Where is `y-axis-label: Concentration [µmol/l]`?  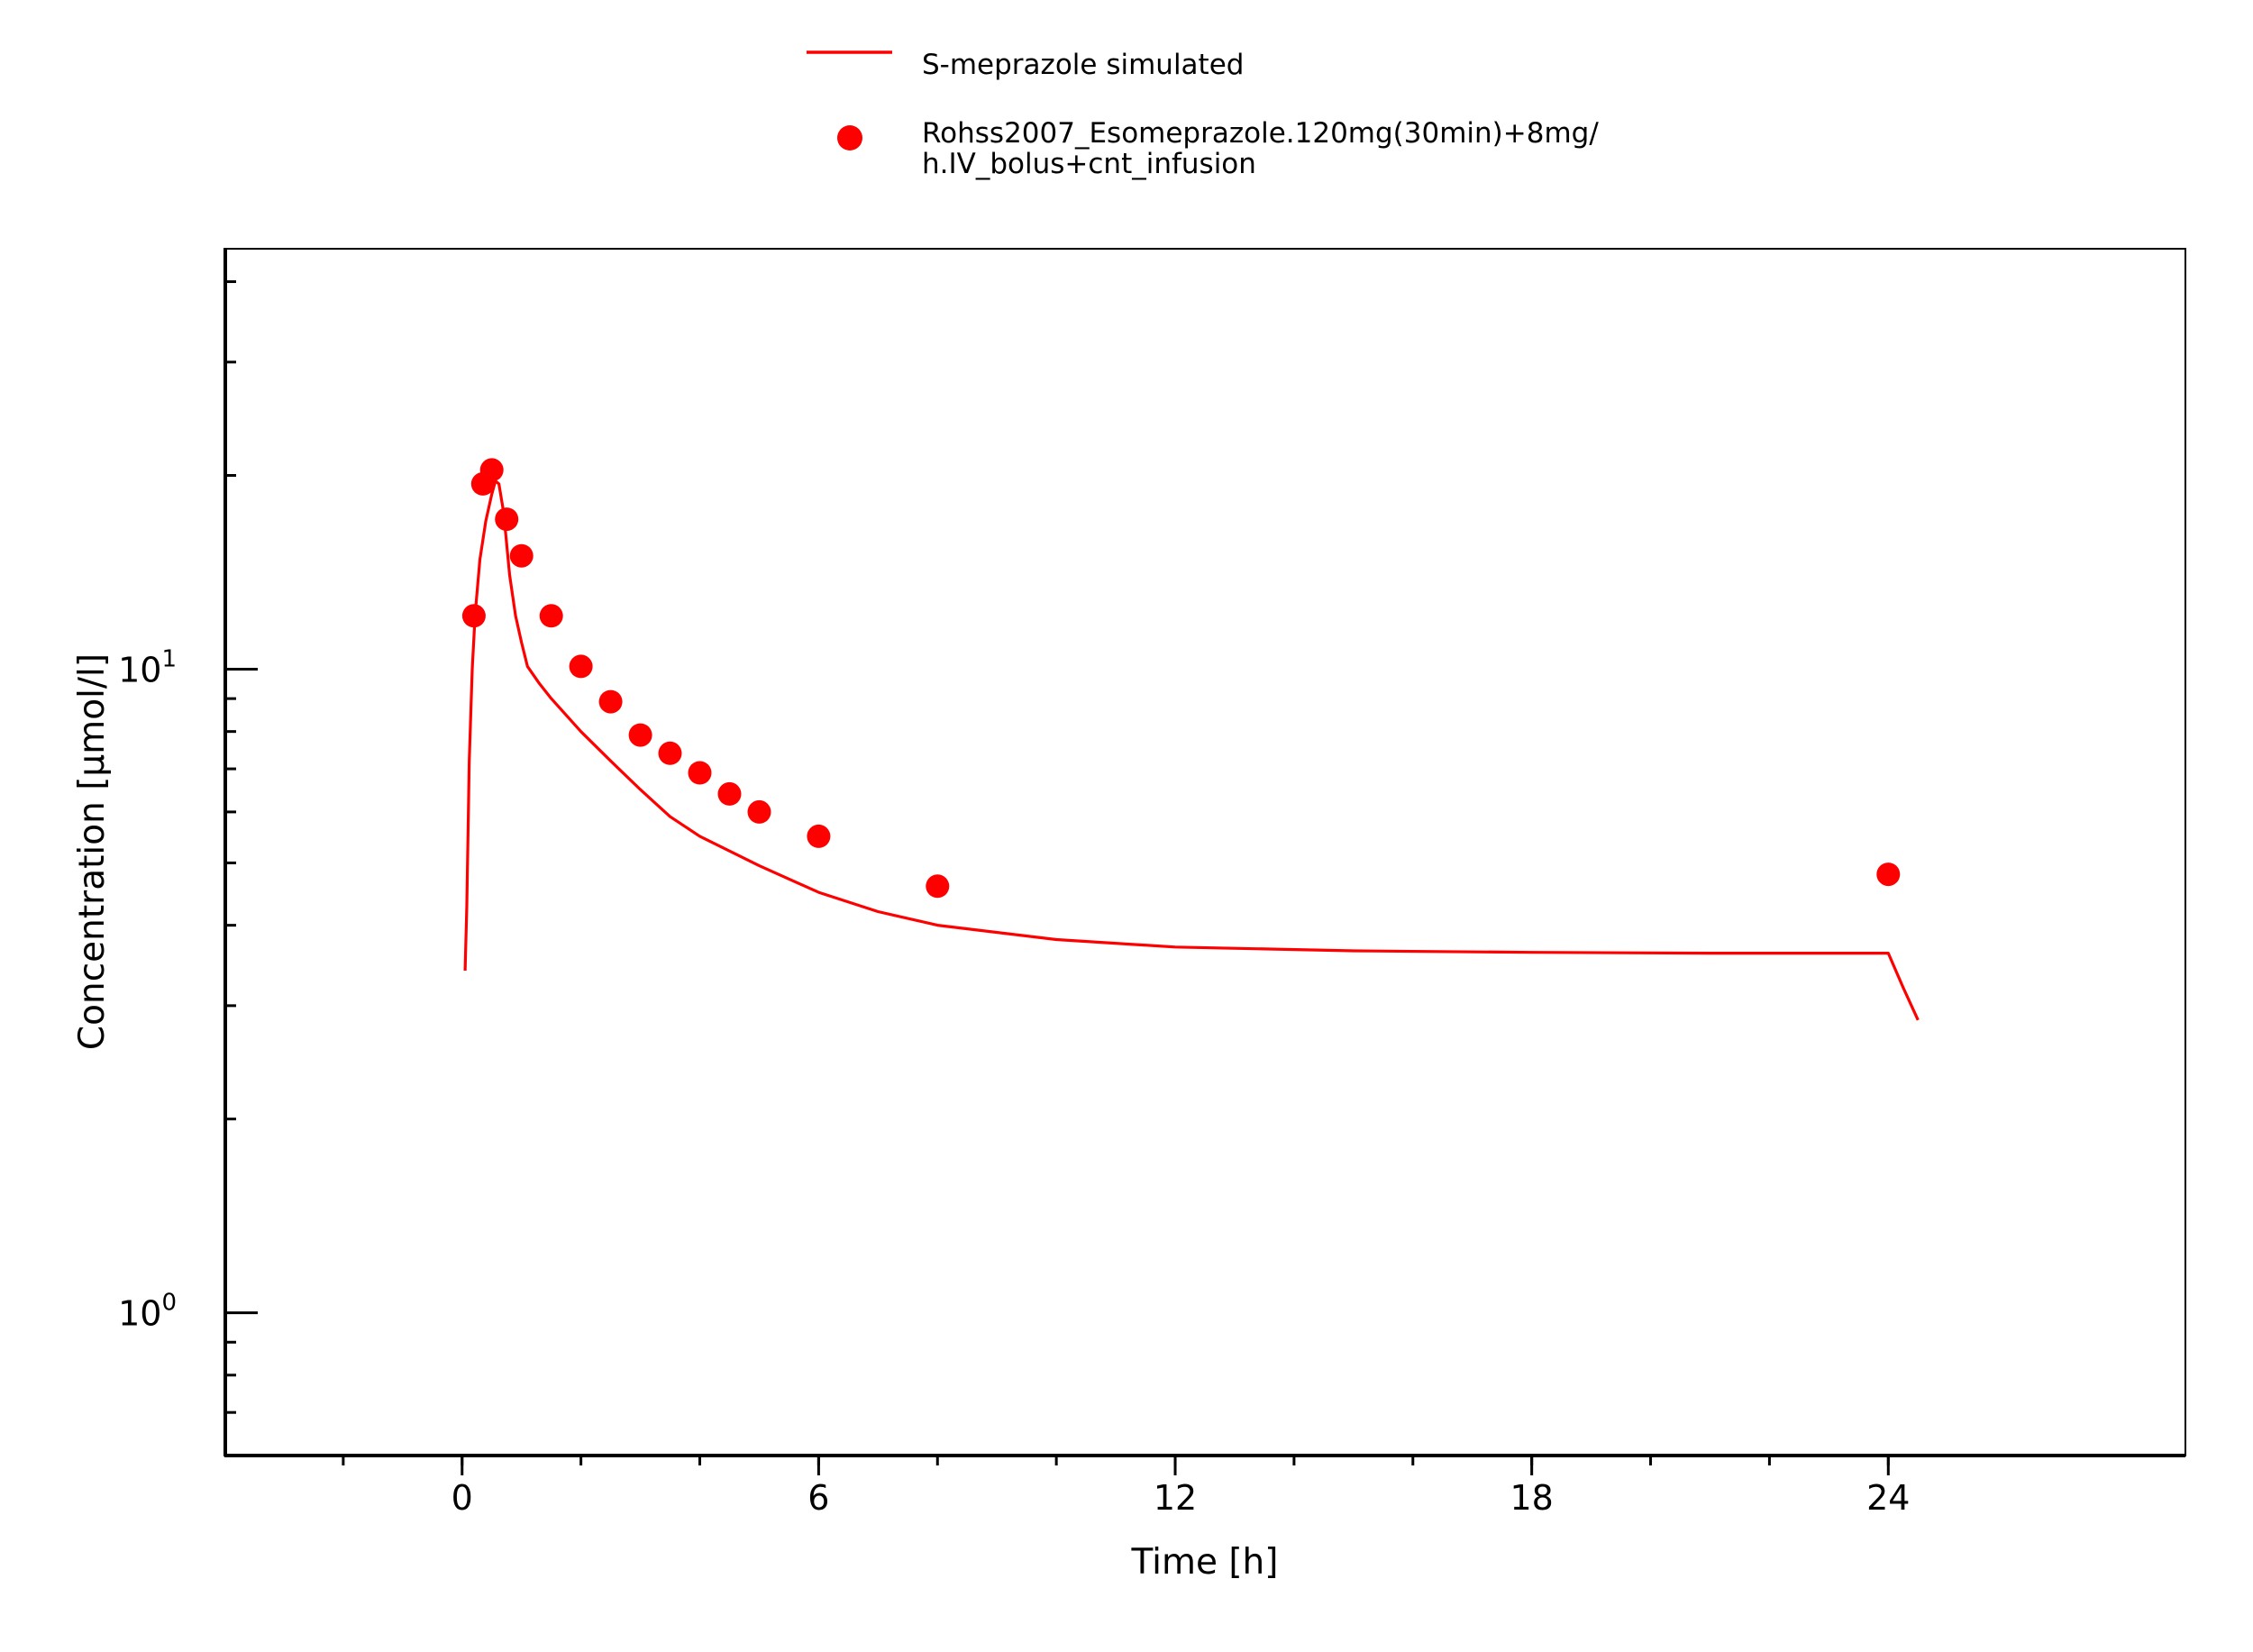 y-axis-label: Concentration [µmol/l] is located at coordinates (92, 851).